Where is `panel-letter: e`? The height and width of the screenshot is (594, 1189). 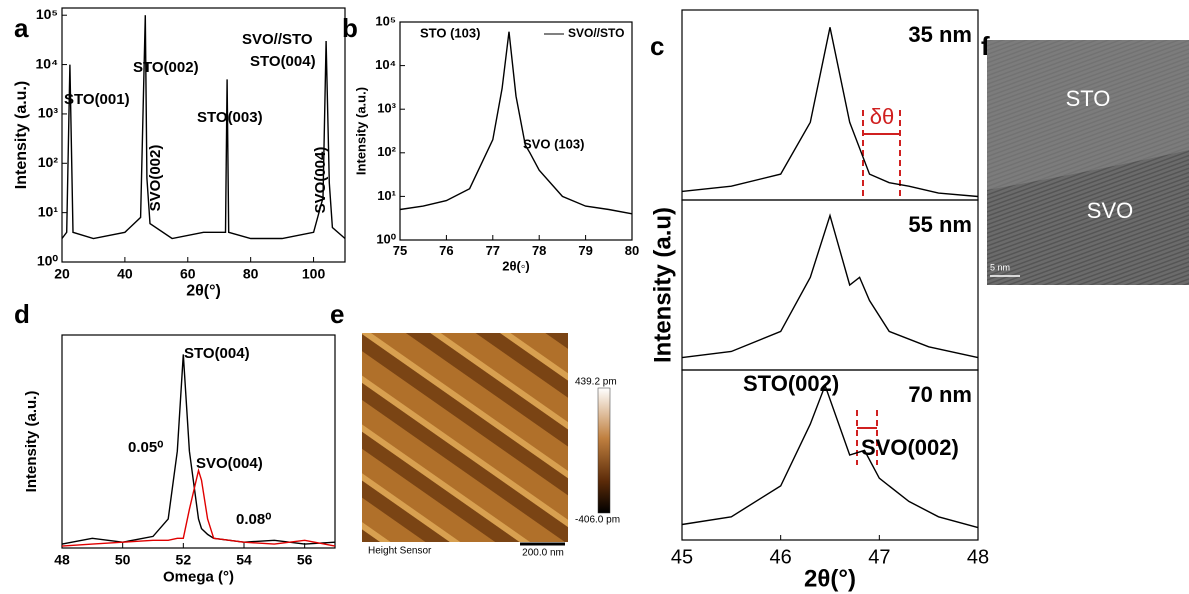 panel-letter: e is located at coordinates (337, 314).